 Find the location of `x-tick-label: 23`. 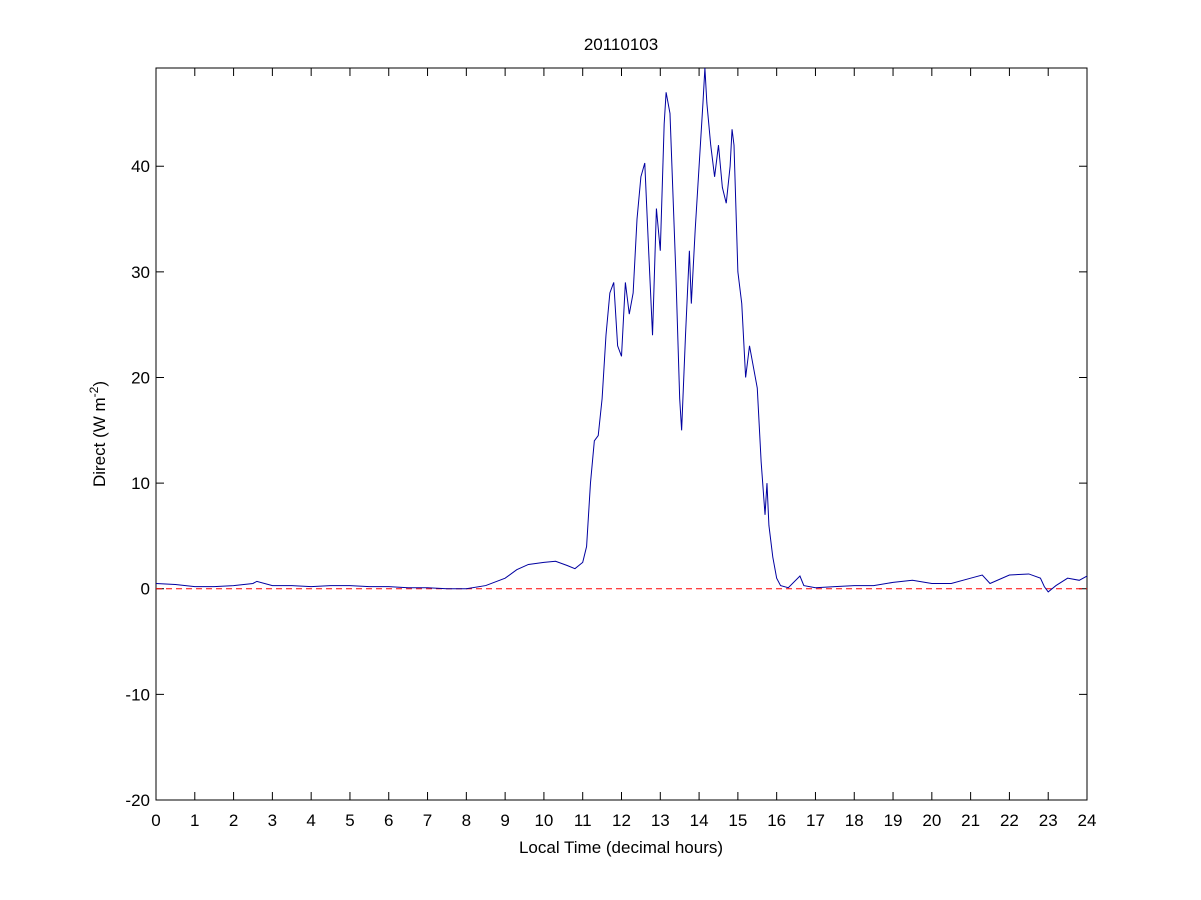

x-tick-label: 23 is located at coordinates (1048, 820).